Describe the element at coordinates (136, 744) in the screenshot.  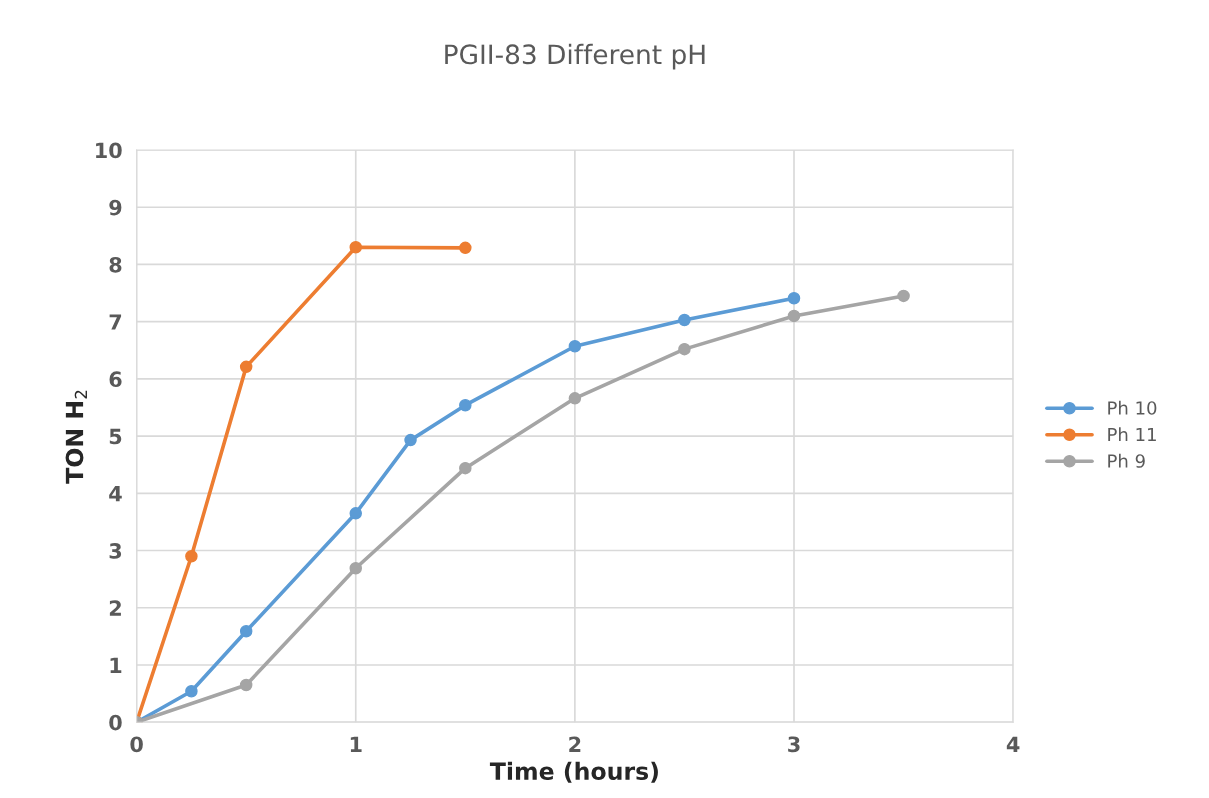
I see `x-tick-label: 0` at that location.